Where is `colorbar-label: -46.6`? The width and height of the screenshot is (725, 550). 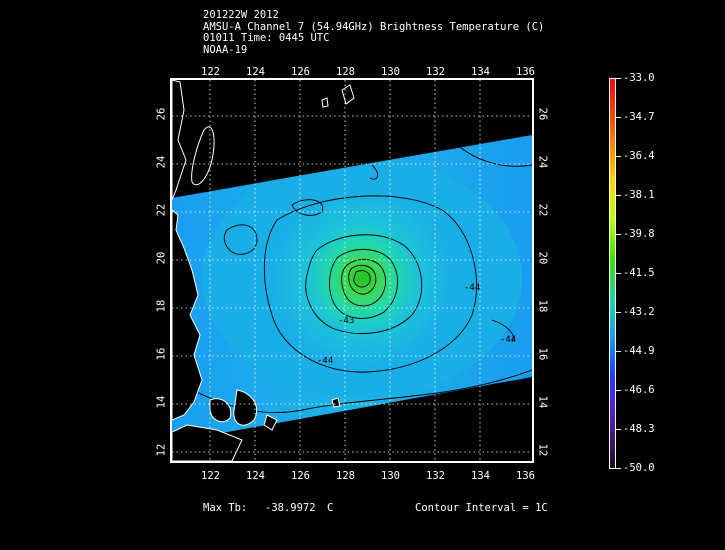
colorbar-label: -46.6 is located at coordinates (639, 390).